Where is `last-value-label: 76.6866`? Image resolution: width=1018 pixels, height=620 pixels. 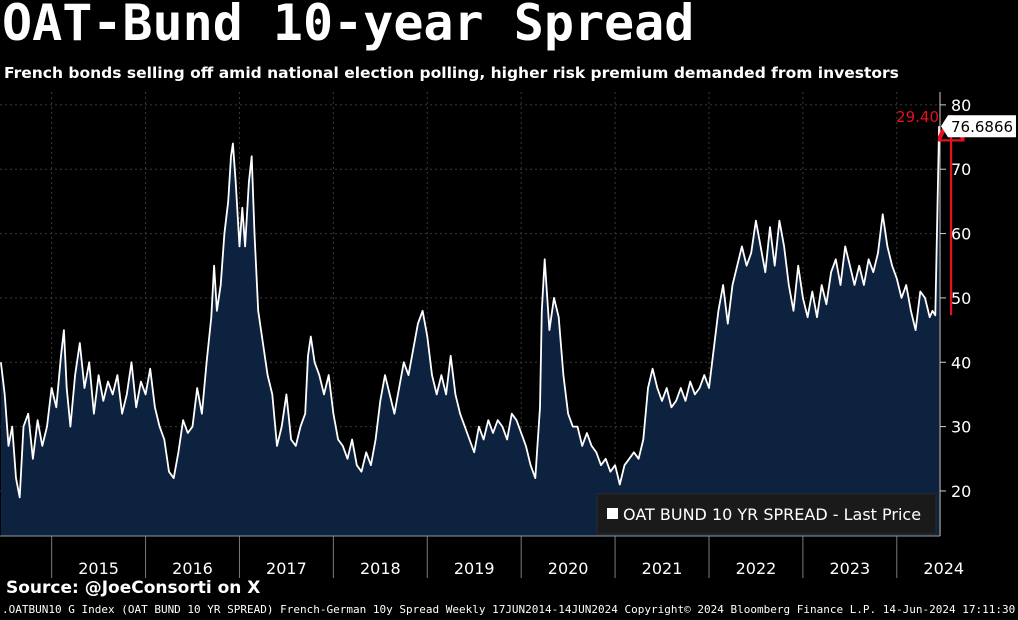
last-value-label: 76.6866 is located at coordinates (982, 127).